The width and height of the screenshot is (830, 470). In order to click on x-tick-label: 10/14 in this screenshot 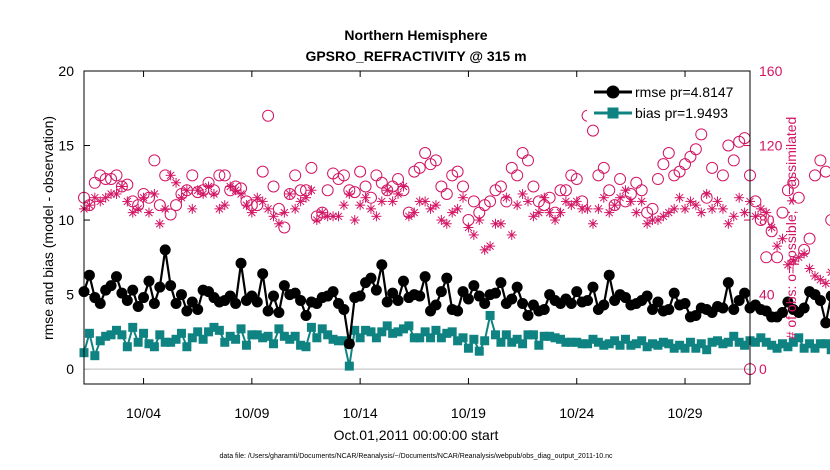, I will do `click(360, 413)`.